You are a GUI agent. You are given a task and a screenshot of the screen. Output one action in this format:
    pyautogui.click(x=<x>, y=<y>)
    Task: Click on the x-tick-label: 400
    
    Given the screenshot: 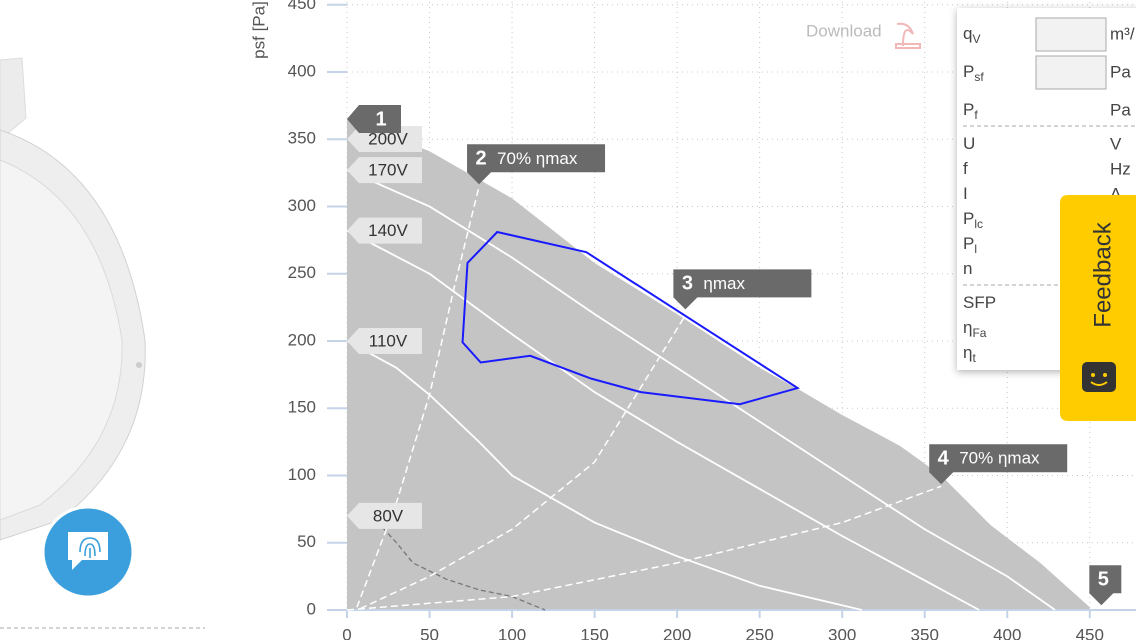 What is the action you would take?
    pyautogui.click(x=1007, y=632)
    